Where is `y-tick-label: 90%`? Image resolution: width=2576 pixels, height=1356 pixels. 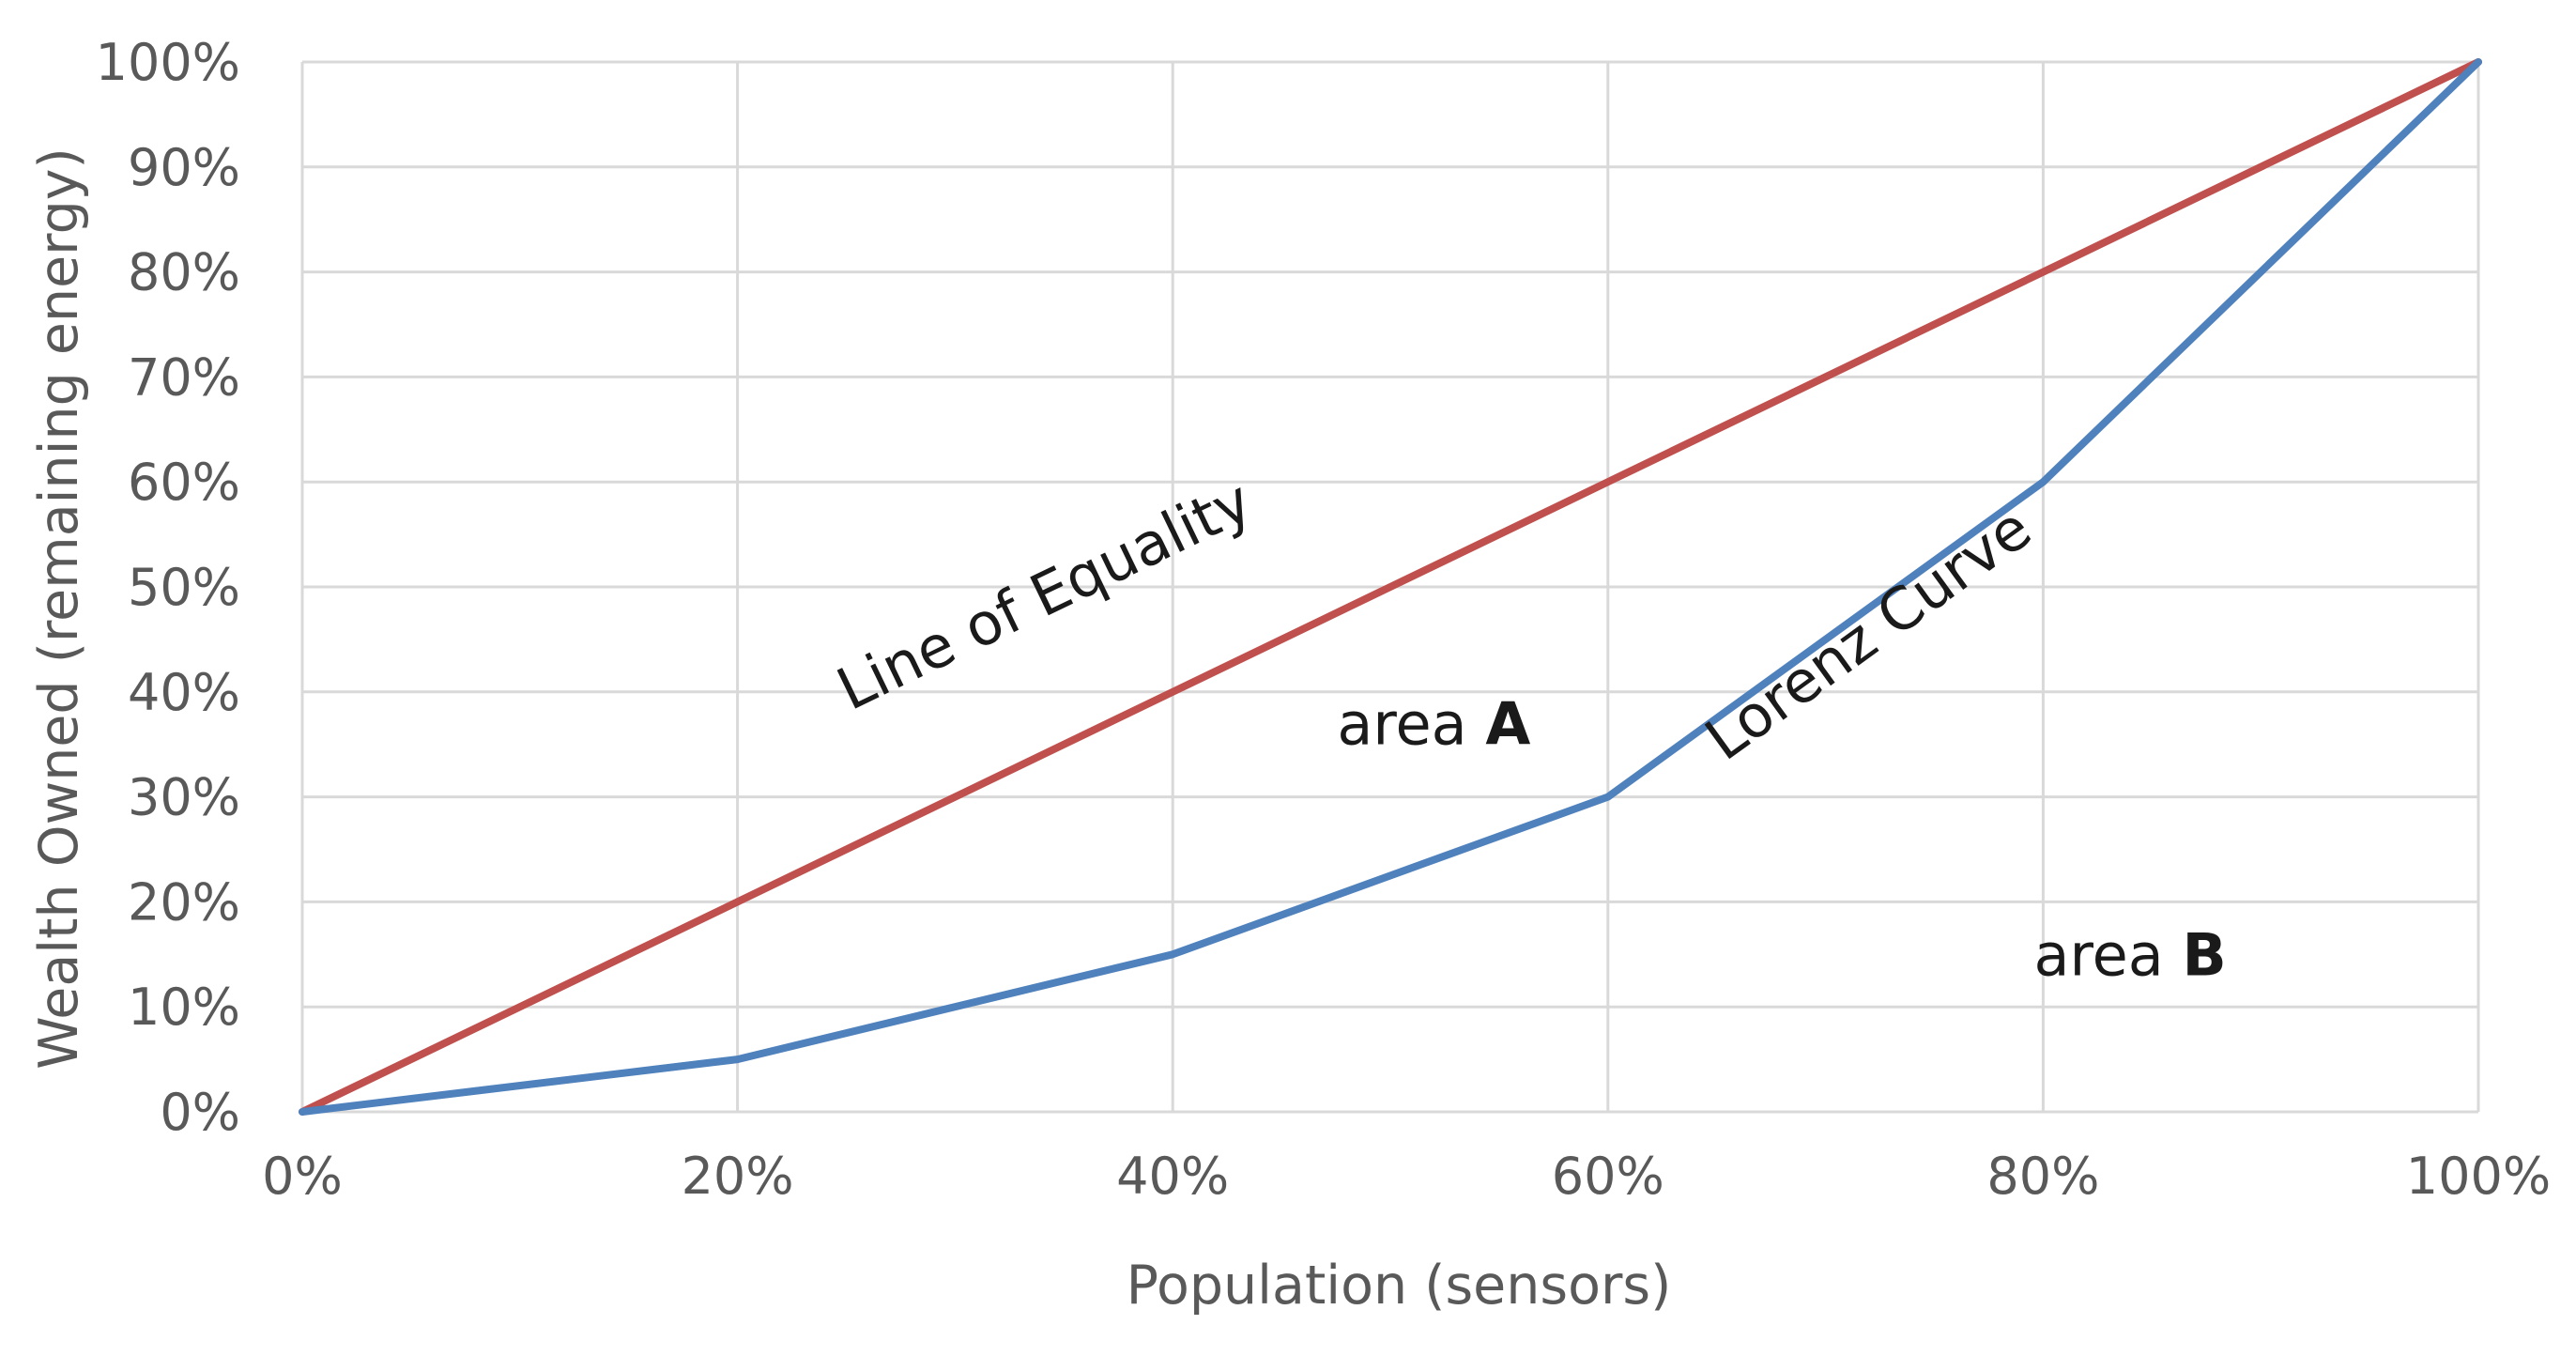 y-tick-label: 90% is located at coordinates (184, 167).